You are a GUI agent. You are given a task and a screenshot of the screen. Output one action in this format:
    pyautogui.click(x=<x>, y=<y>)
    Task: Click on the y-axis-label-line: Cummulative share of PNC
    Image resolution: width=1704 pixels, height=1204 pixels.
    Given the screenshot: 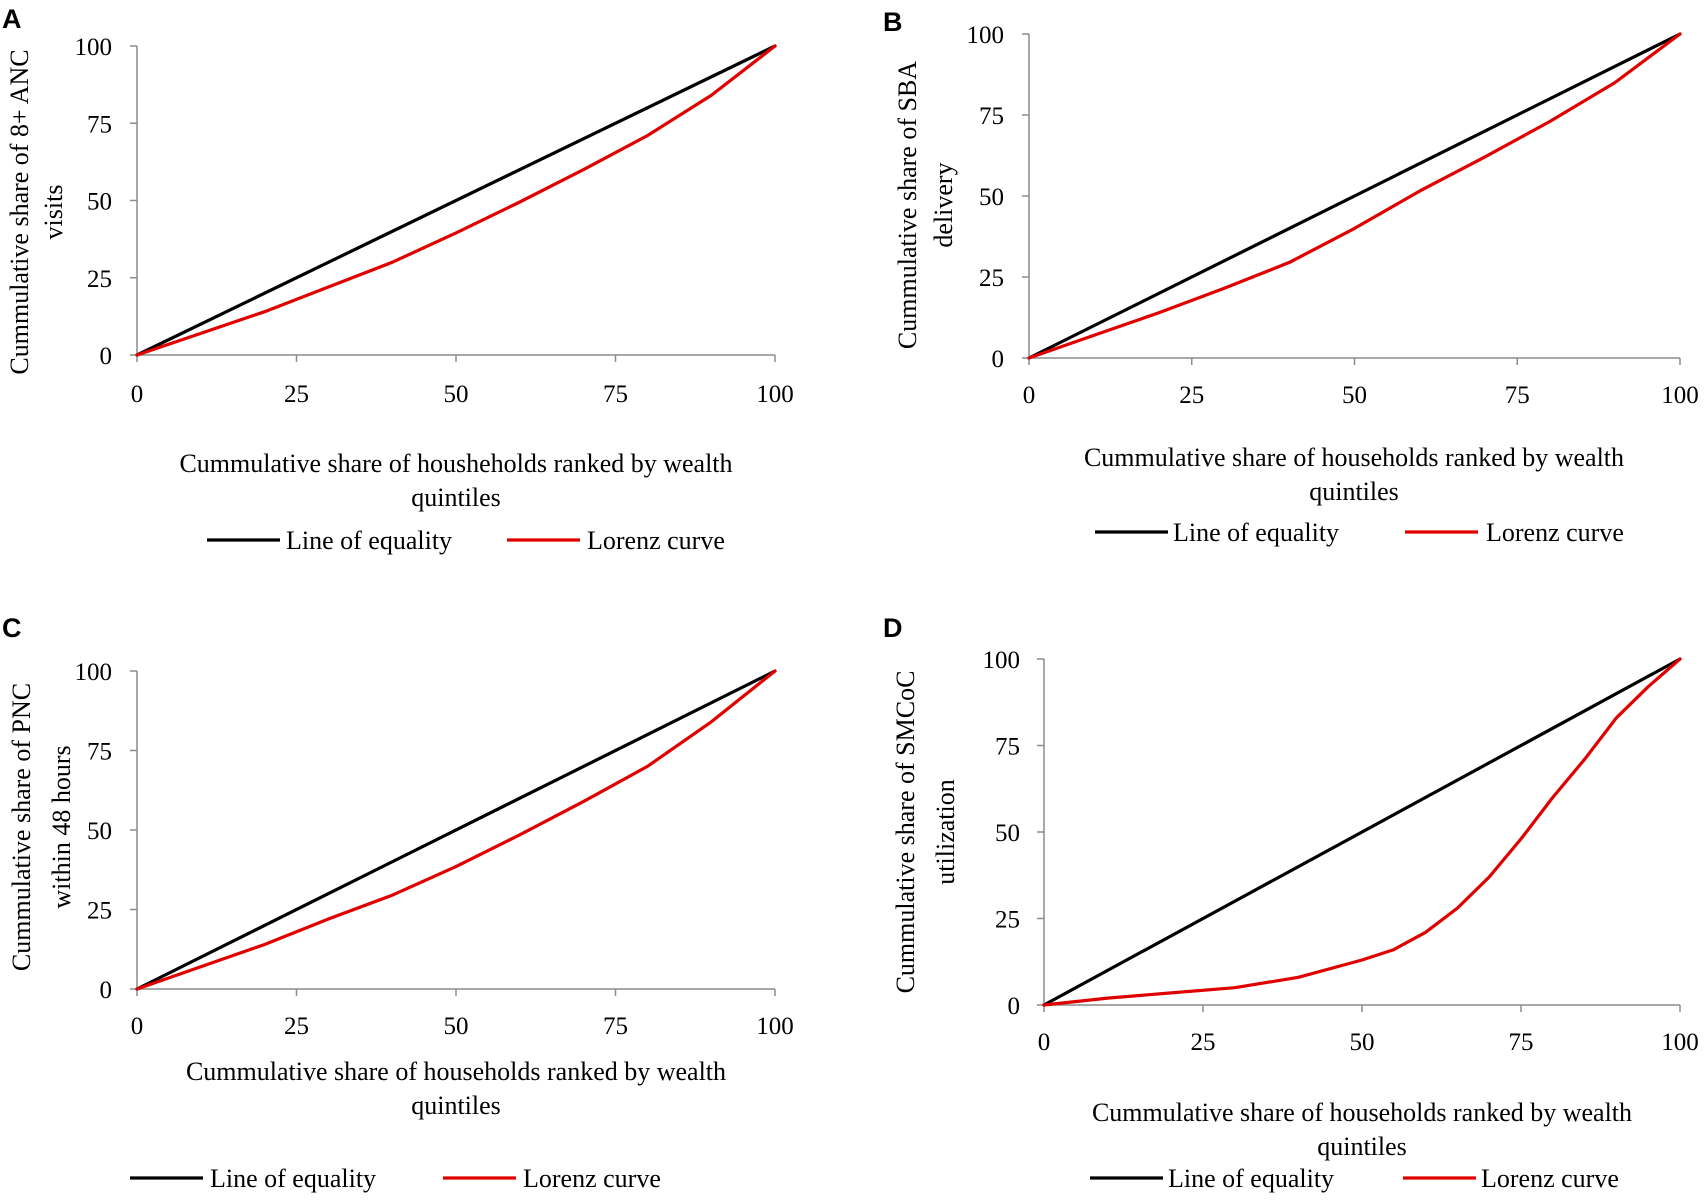 What is the action you would take?
    pyautogui.click(x=21, y=827)
    